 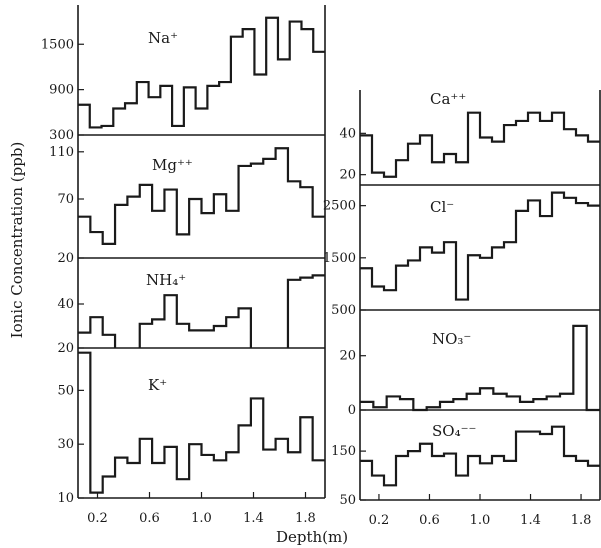 I want to click on panel-left-3: 20 40 NH₄⁺, so click(x=191, y=307).